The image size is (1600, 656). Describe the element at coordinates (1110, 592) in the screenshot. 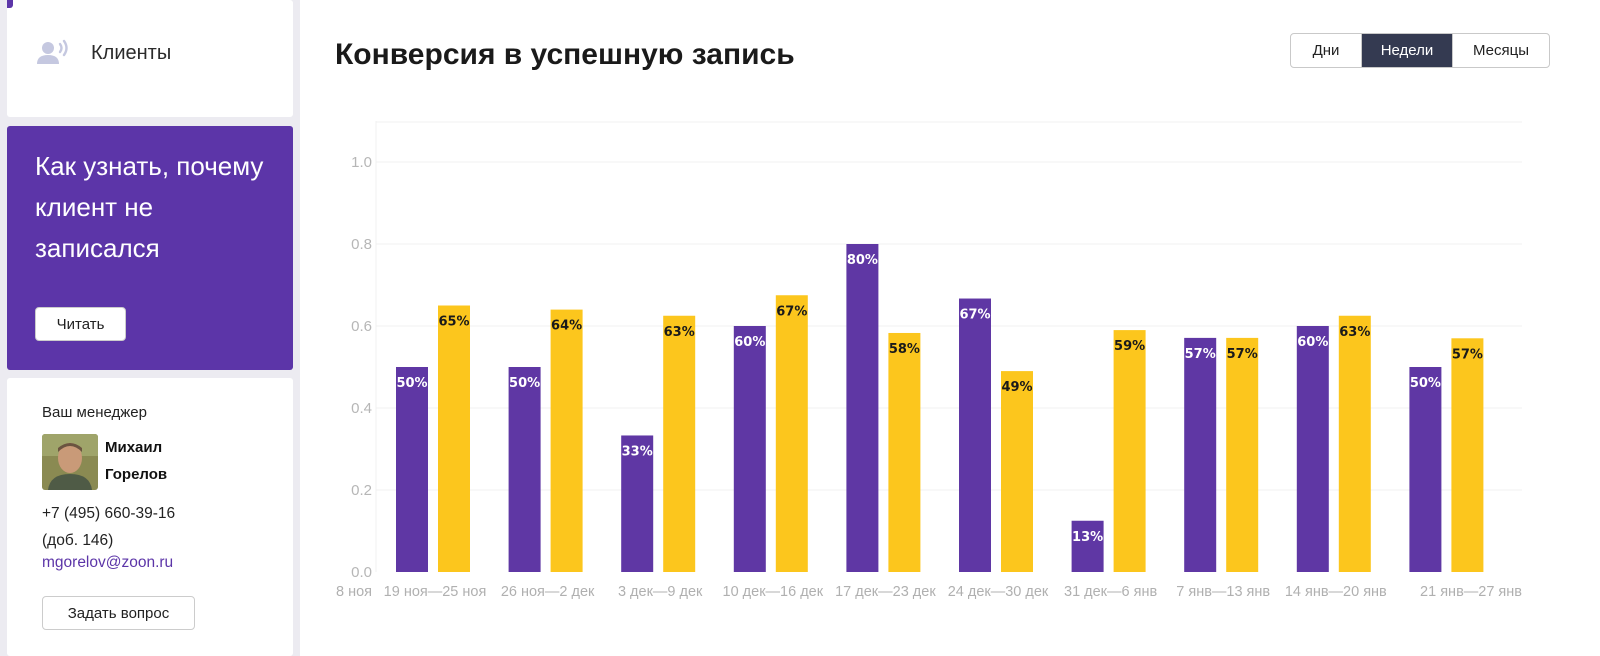

I see `x-tick-label: 31 дек—6 янв` at that location.